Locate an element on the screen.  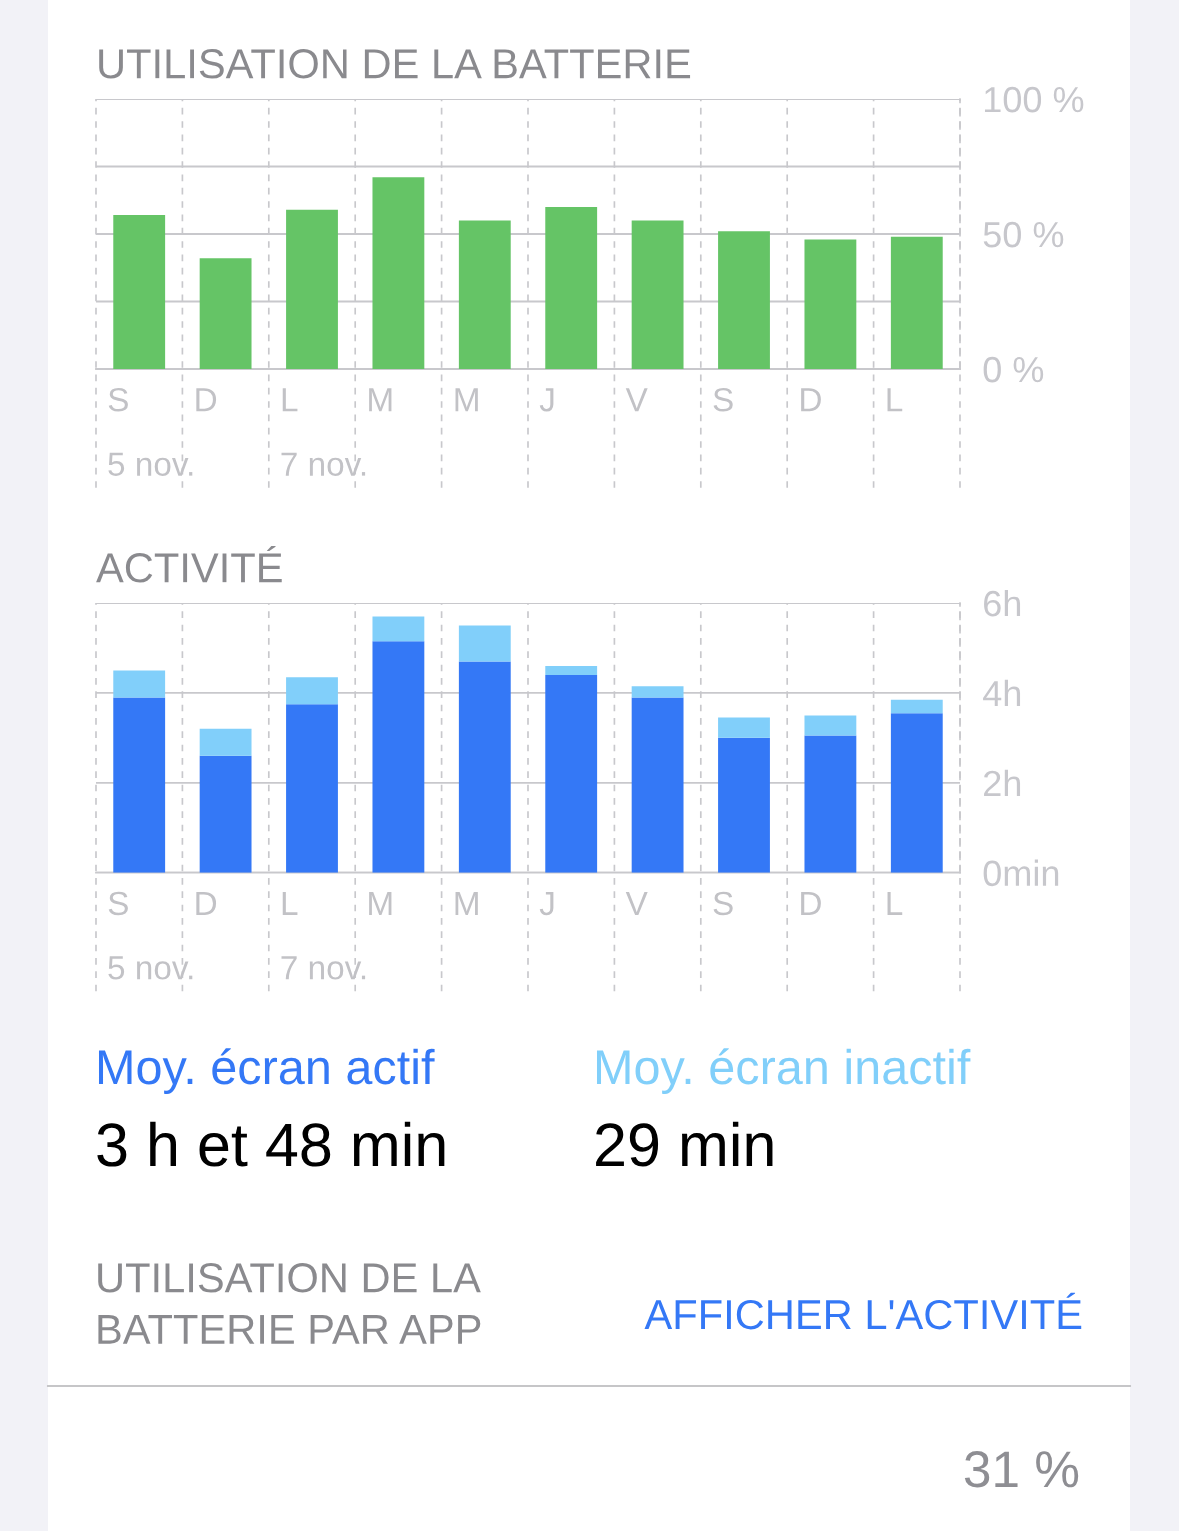
chart-title: UTILISATION DE LA BATTERIE is located at coordinates (395, 64).